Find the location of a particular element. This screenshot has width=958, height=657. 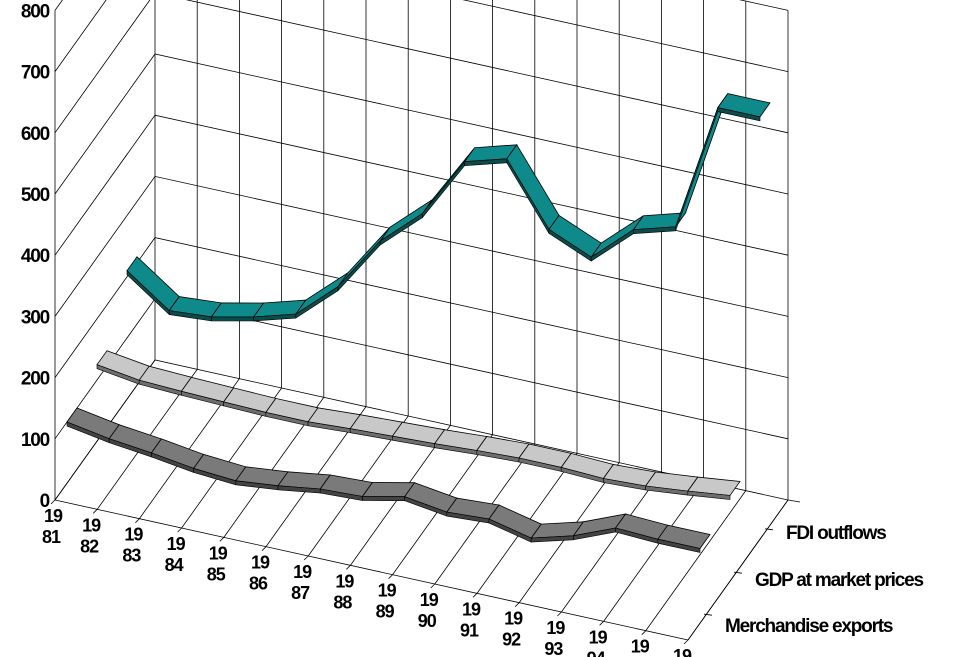

y-tick-label: 0 is located at coordinates (45, 501).